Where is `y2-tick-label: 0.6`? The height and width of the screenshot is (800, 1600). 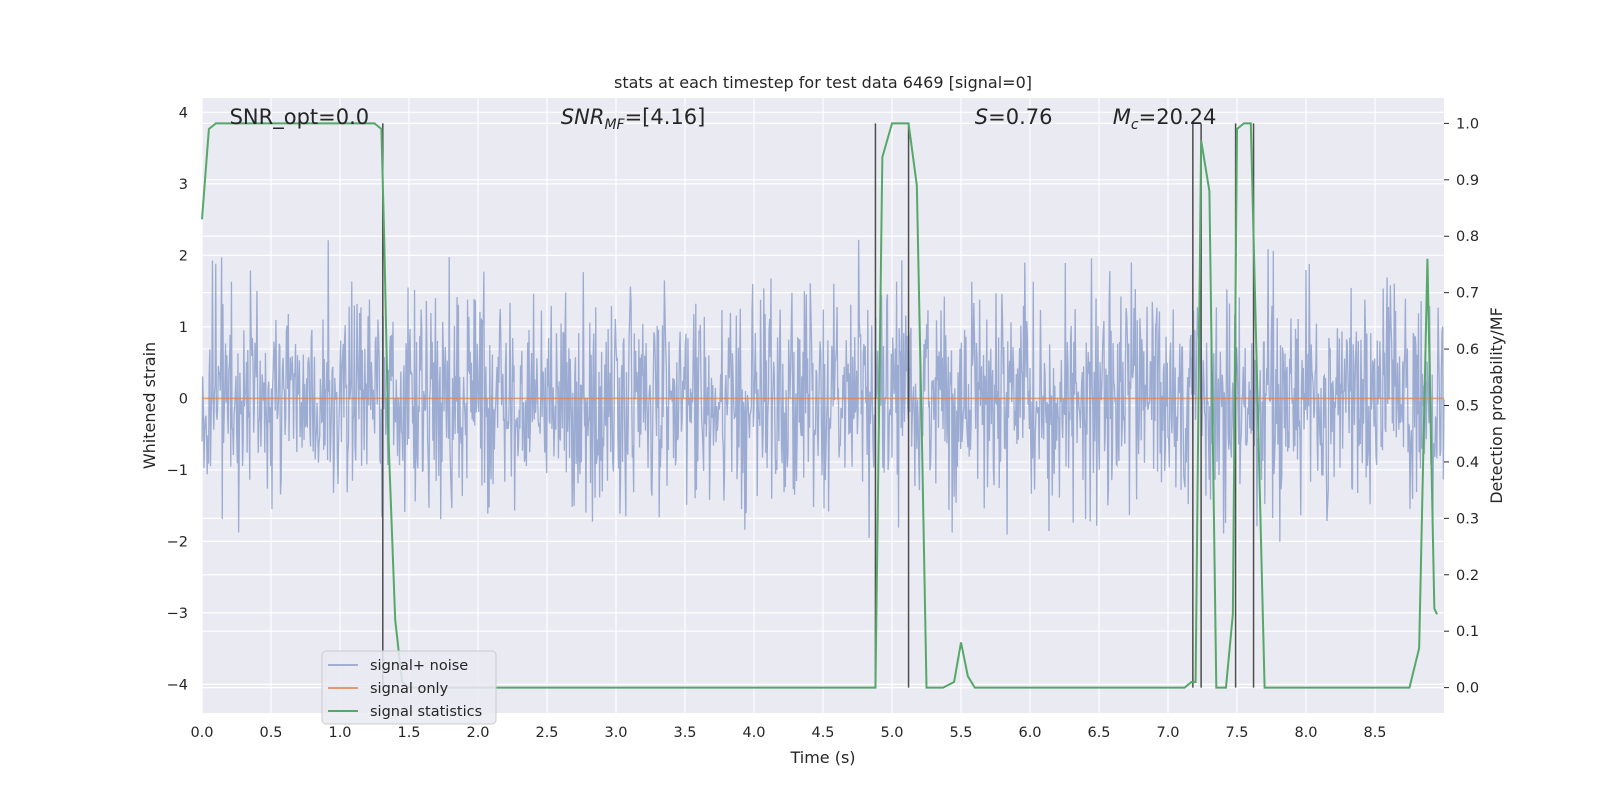 y2-tick-label: 0.6 is located at coordinates (1467, 350).